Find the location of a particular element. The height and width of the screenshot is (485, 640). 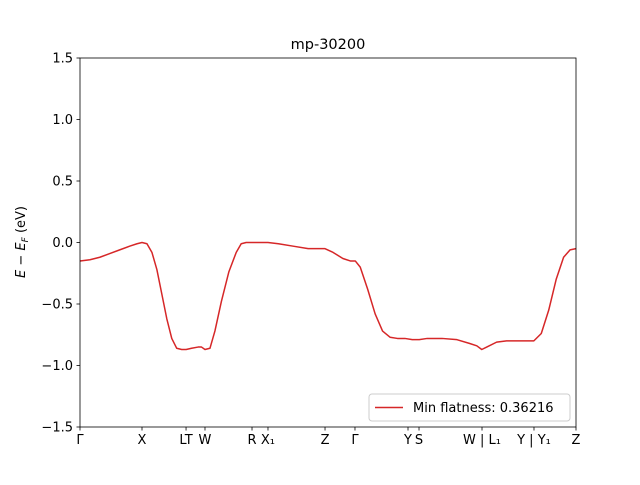

y-tick-label: −1.5 is located at coordinates (57, 428).